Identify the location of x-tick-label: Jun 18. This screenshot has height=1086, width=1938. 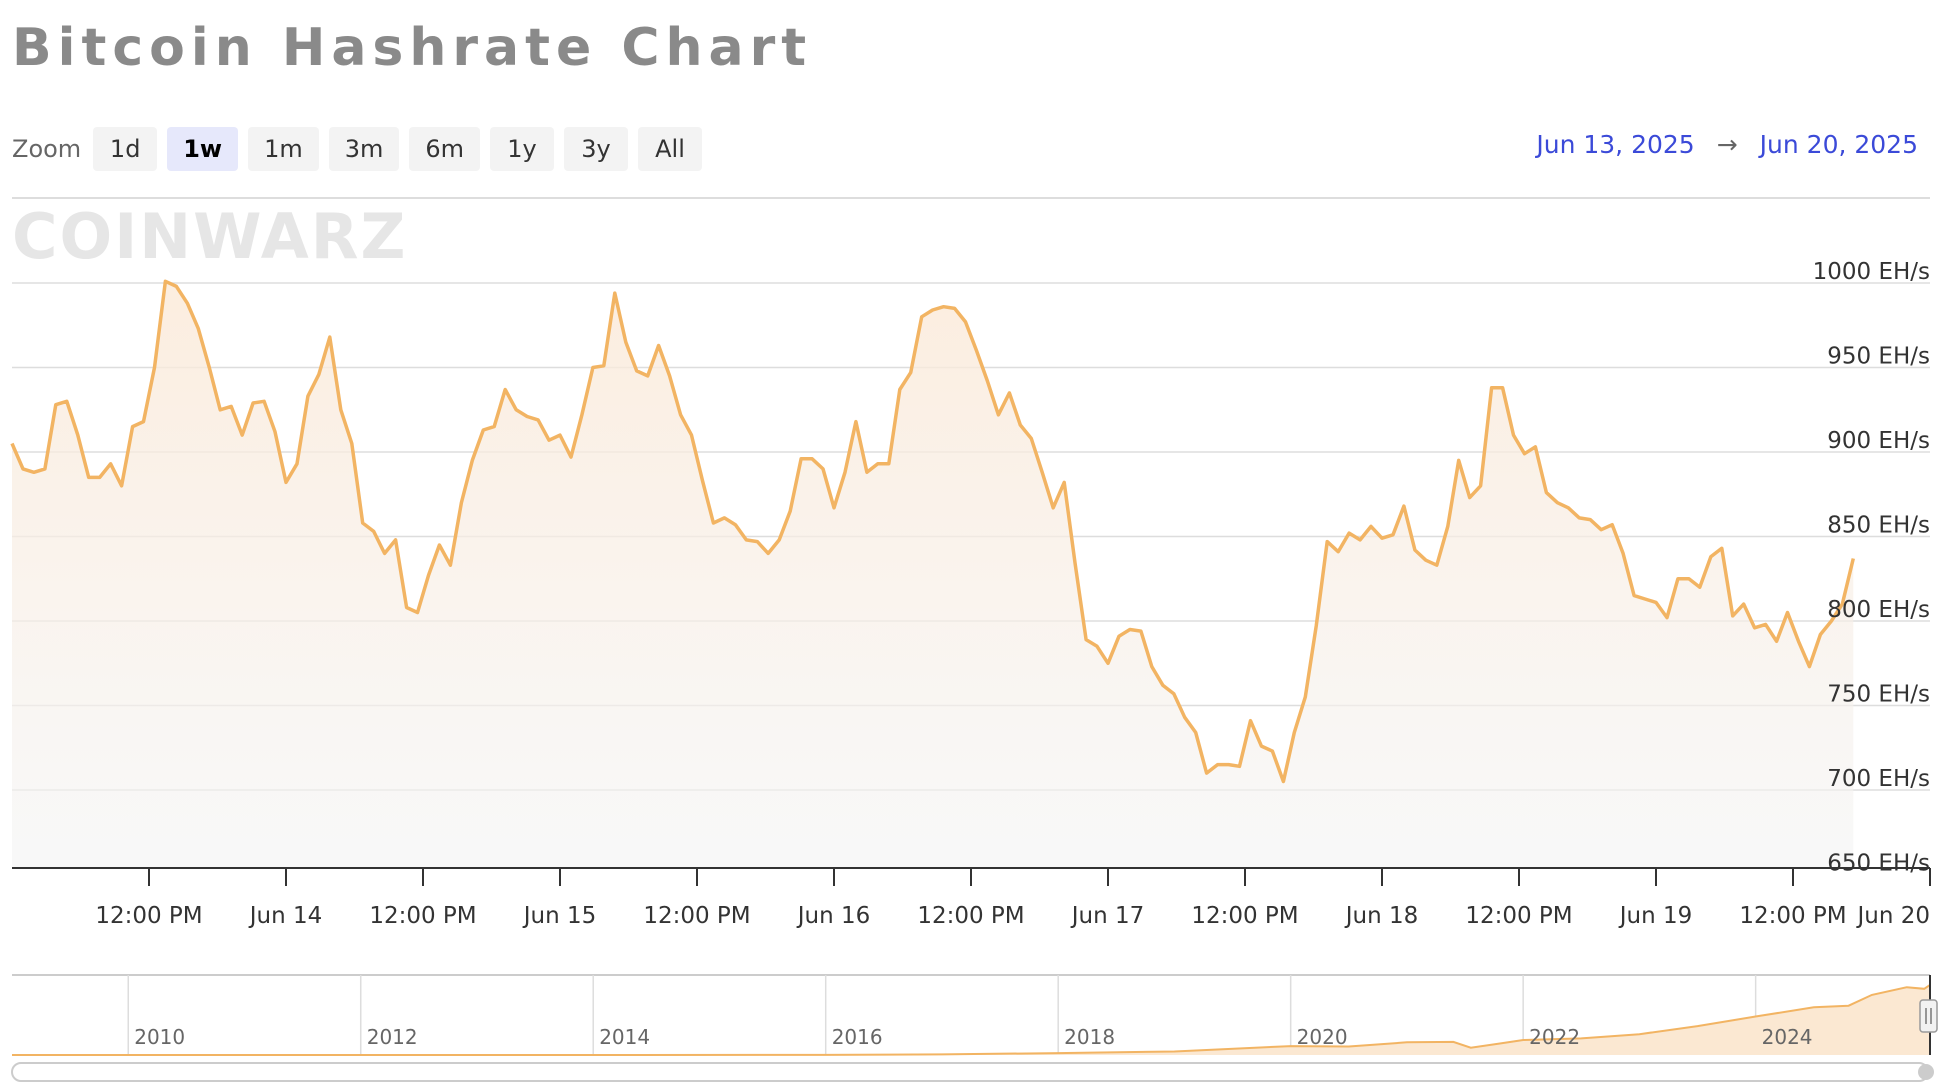
(1381, 916).